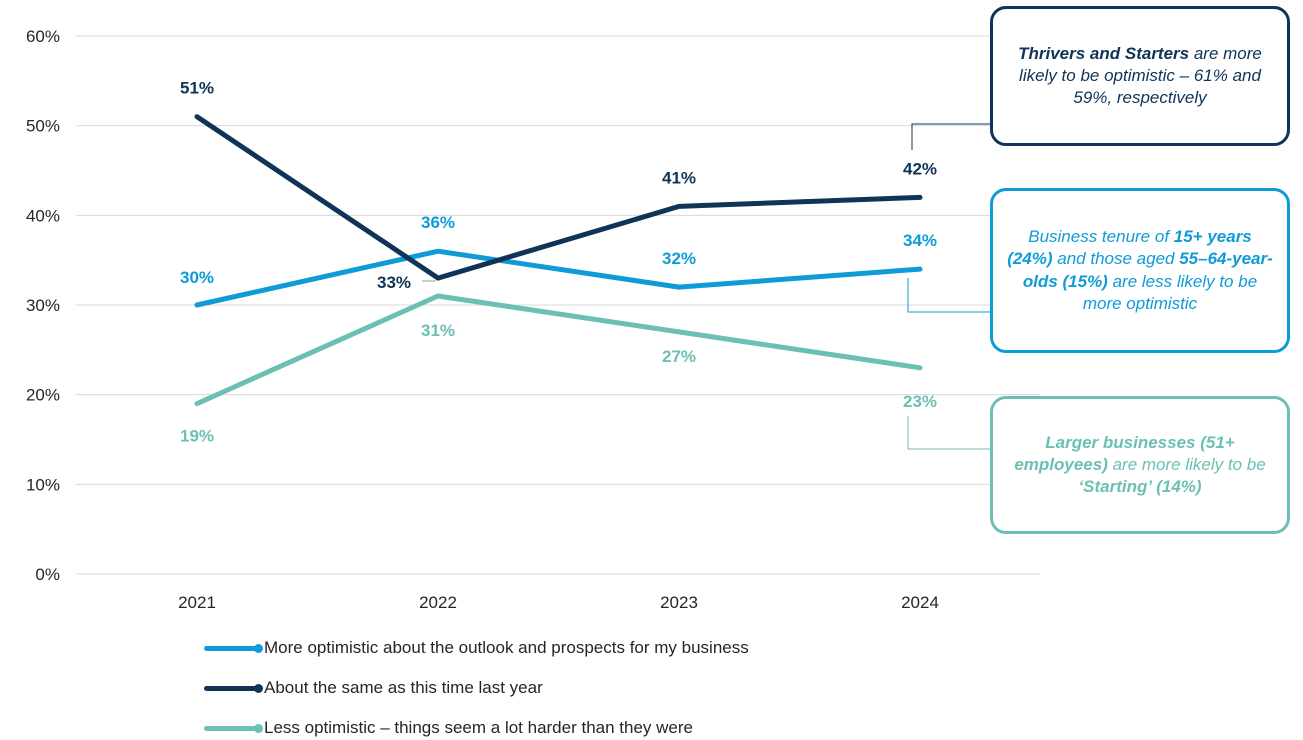  I want to click on y-tick-label: 10%, so click(43, 484).